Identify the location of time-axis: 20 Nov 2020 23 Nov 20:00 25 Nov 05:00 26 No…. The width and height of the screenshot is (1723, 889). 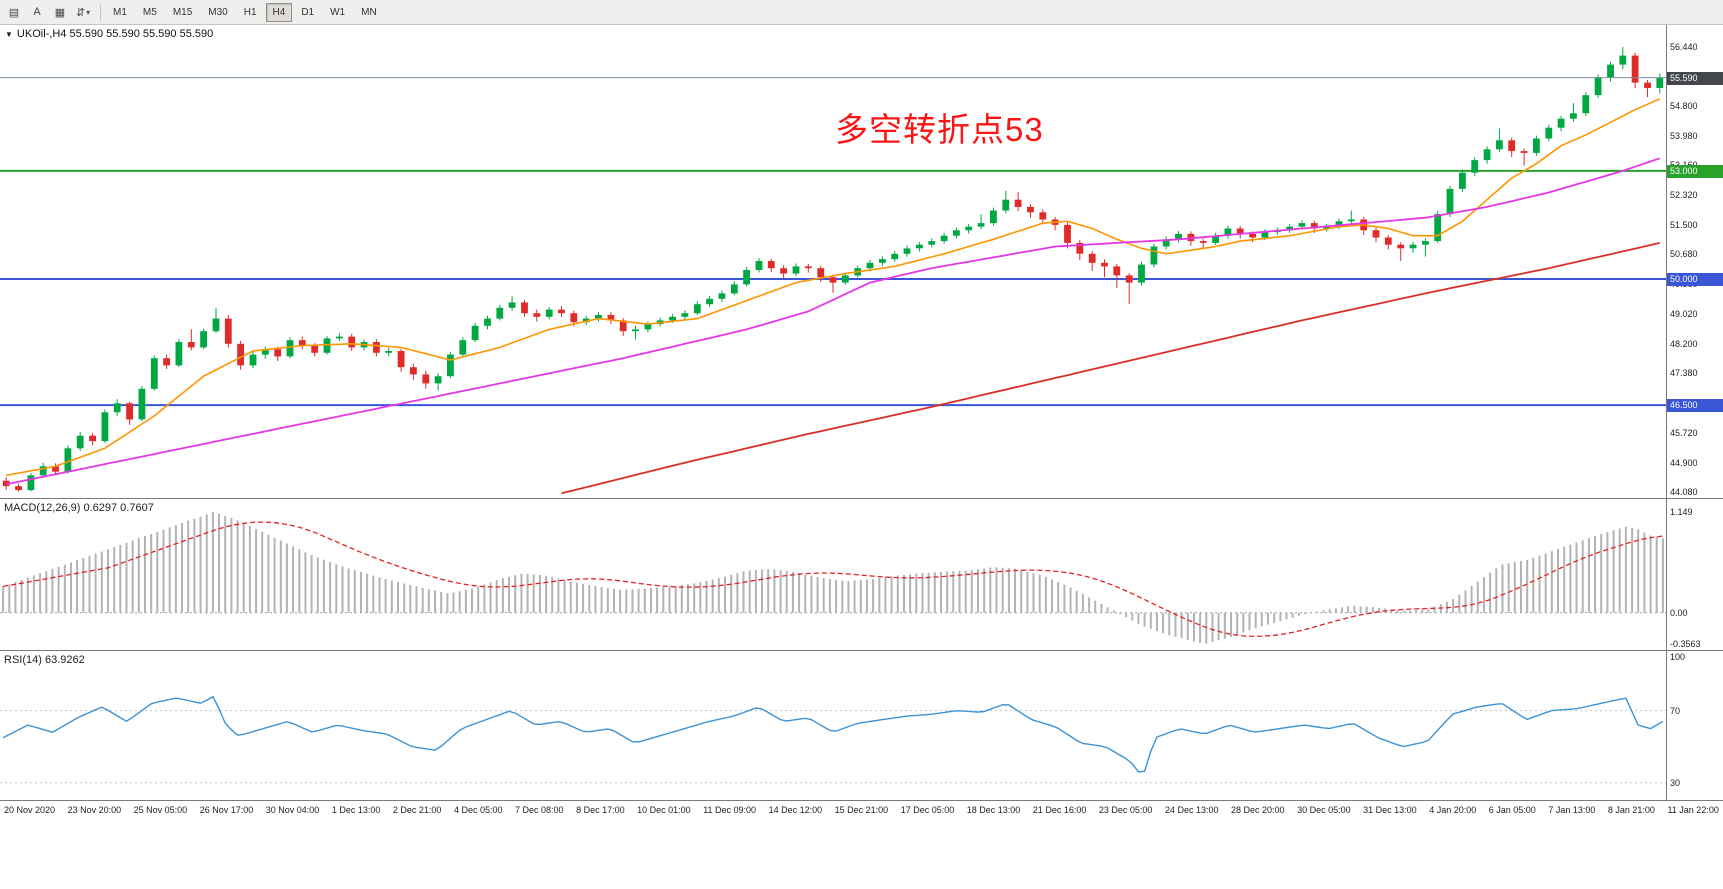
(861, 812).